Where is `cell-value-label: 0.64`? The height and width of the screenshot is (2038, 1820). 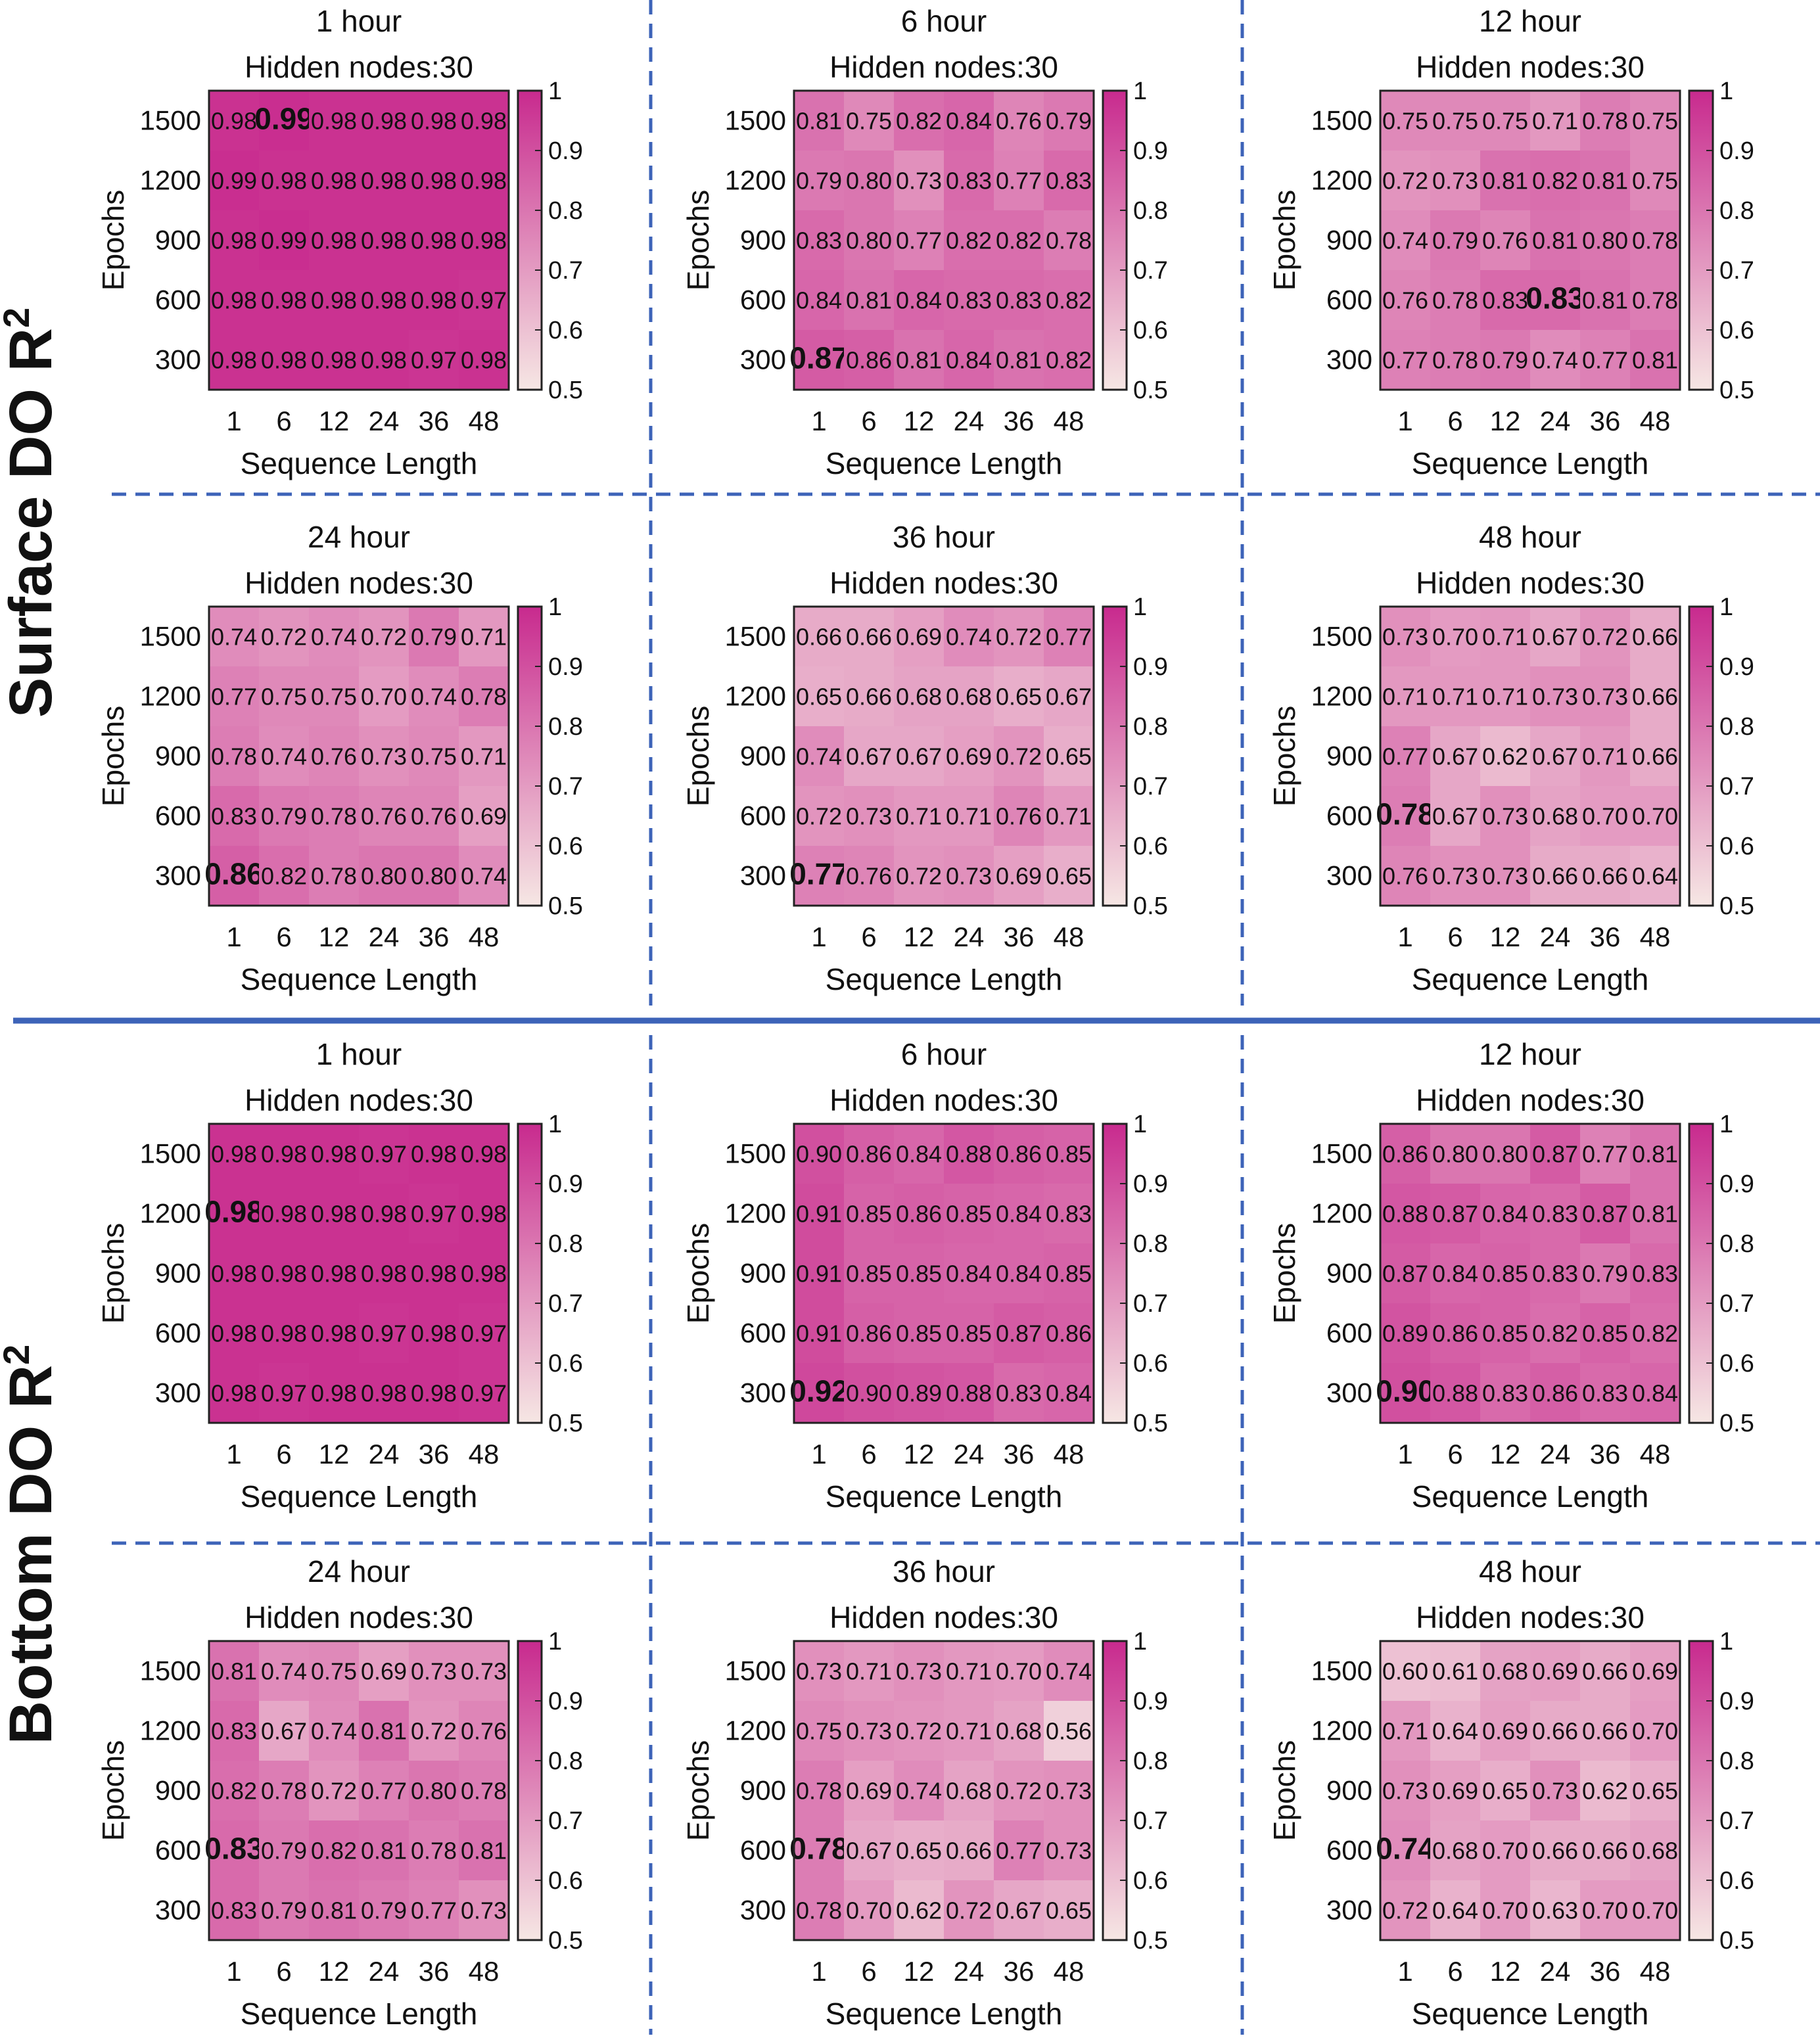
cell-value-label: 0.64 is located at coordinates (1655, 877).